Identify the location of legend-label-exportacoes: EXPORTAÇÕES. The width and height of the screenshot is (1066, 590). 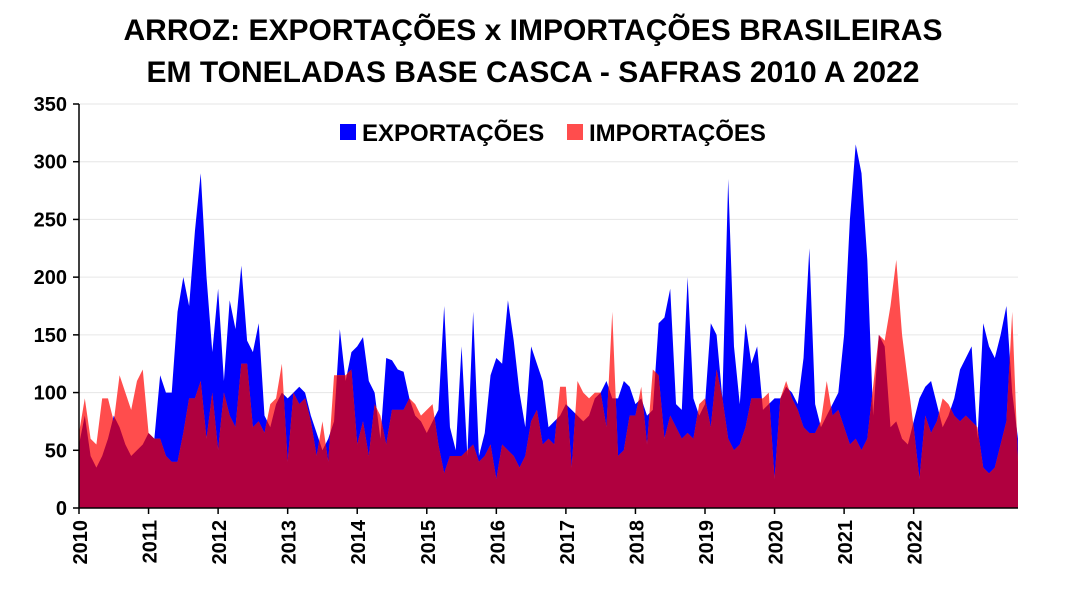
(453, 133).